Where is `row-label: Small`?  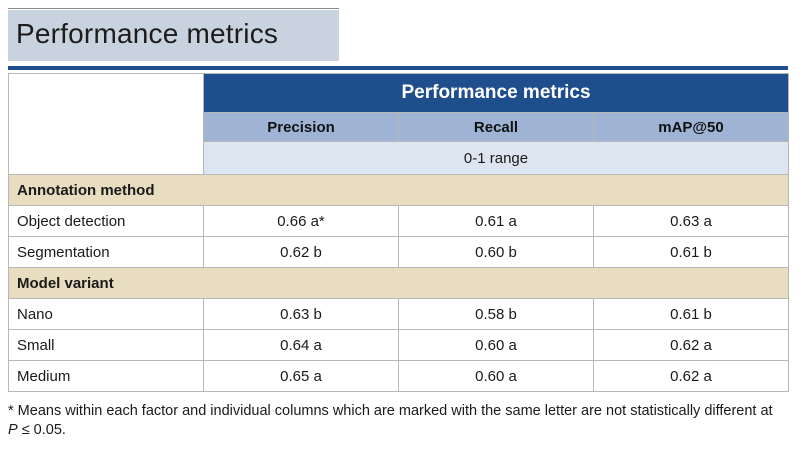 row-label: Small is located at coordinates (106, 345).